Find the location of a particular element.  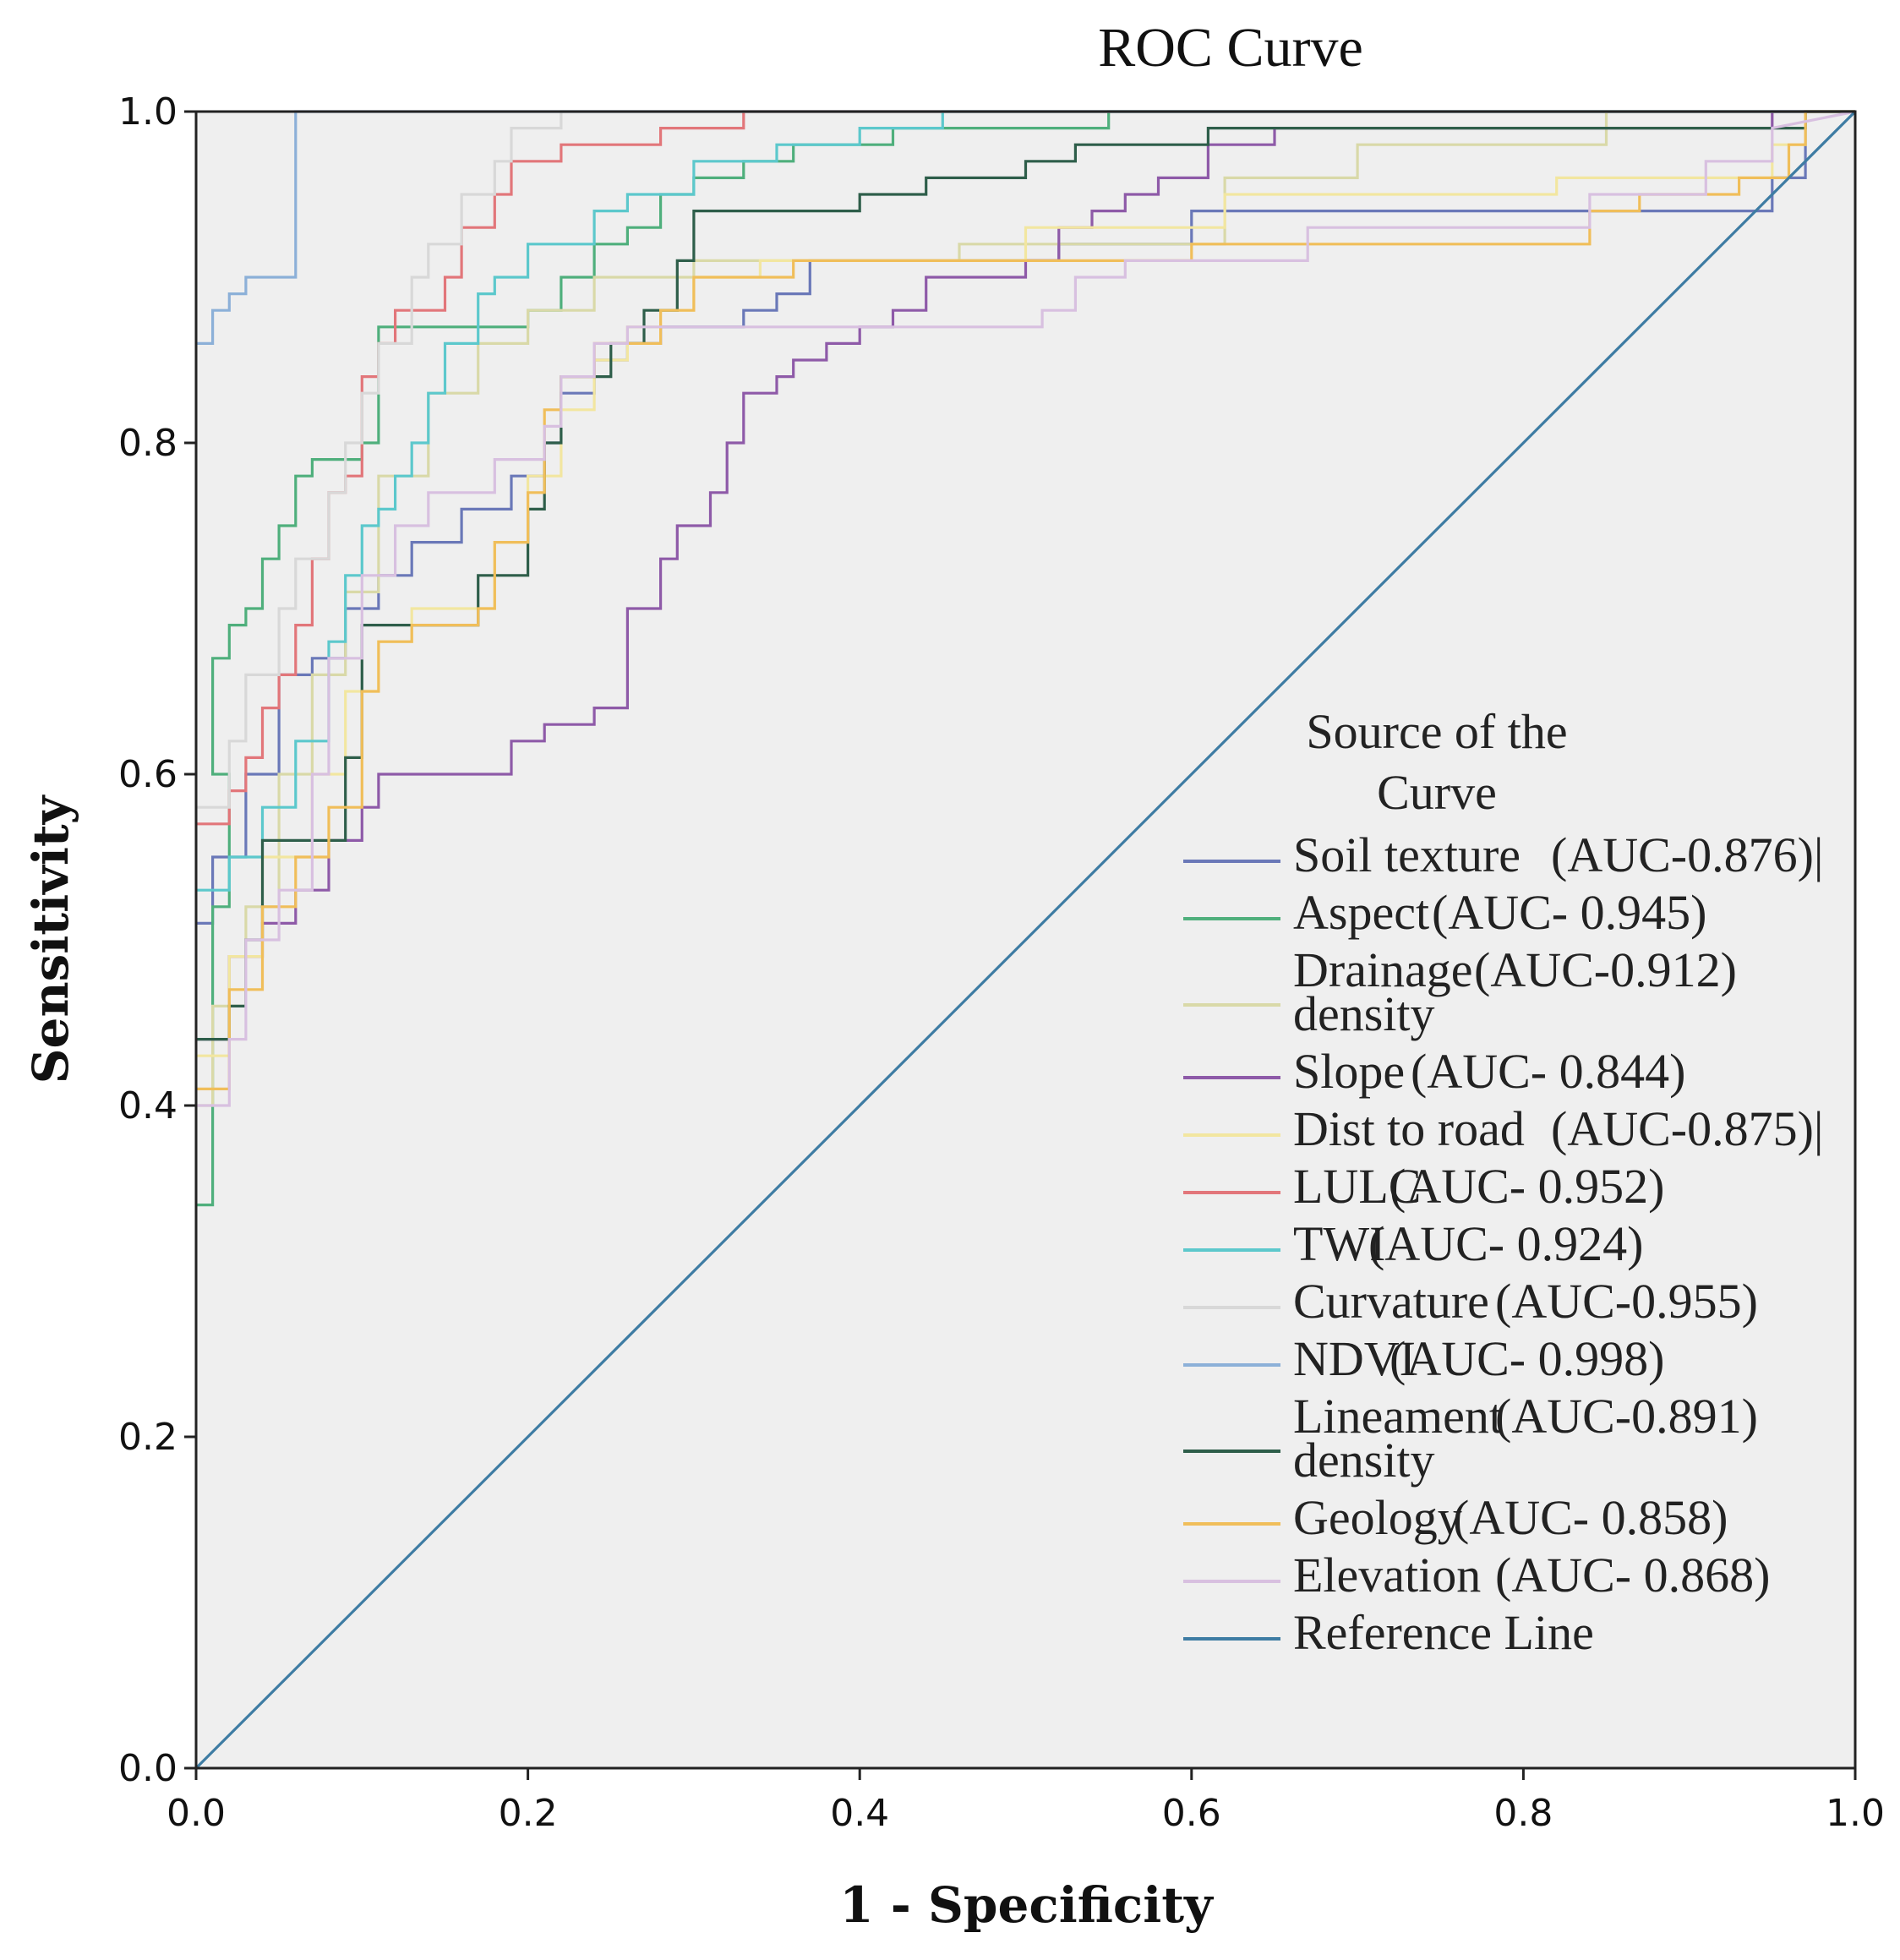

x-tick-label: 0.4 is located at coordinates (859, 1813).